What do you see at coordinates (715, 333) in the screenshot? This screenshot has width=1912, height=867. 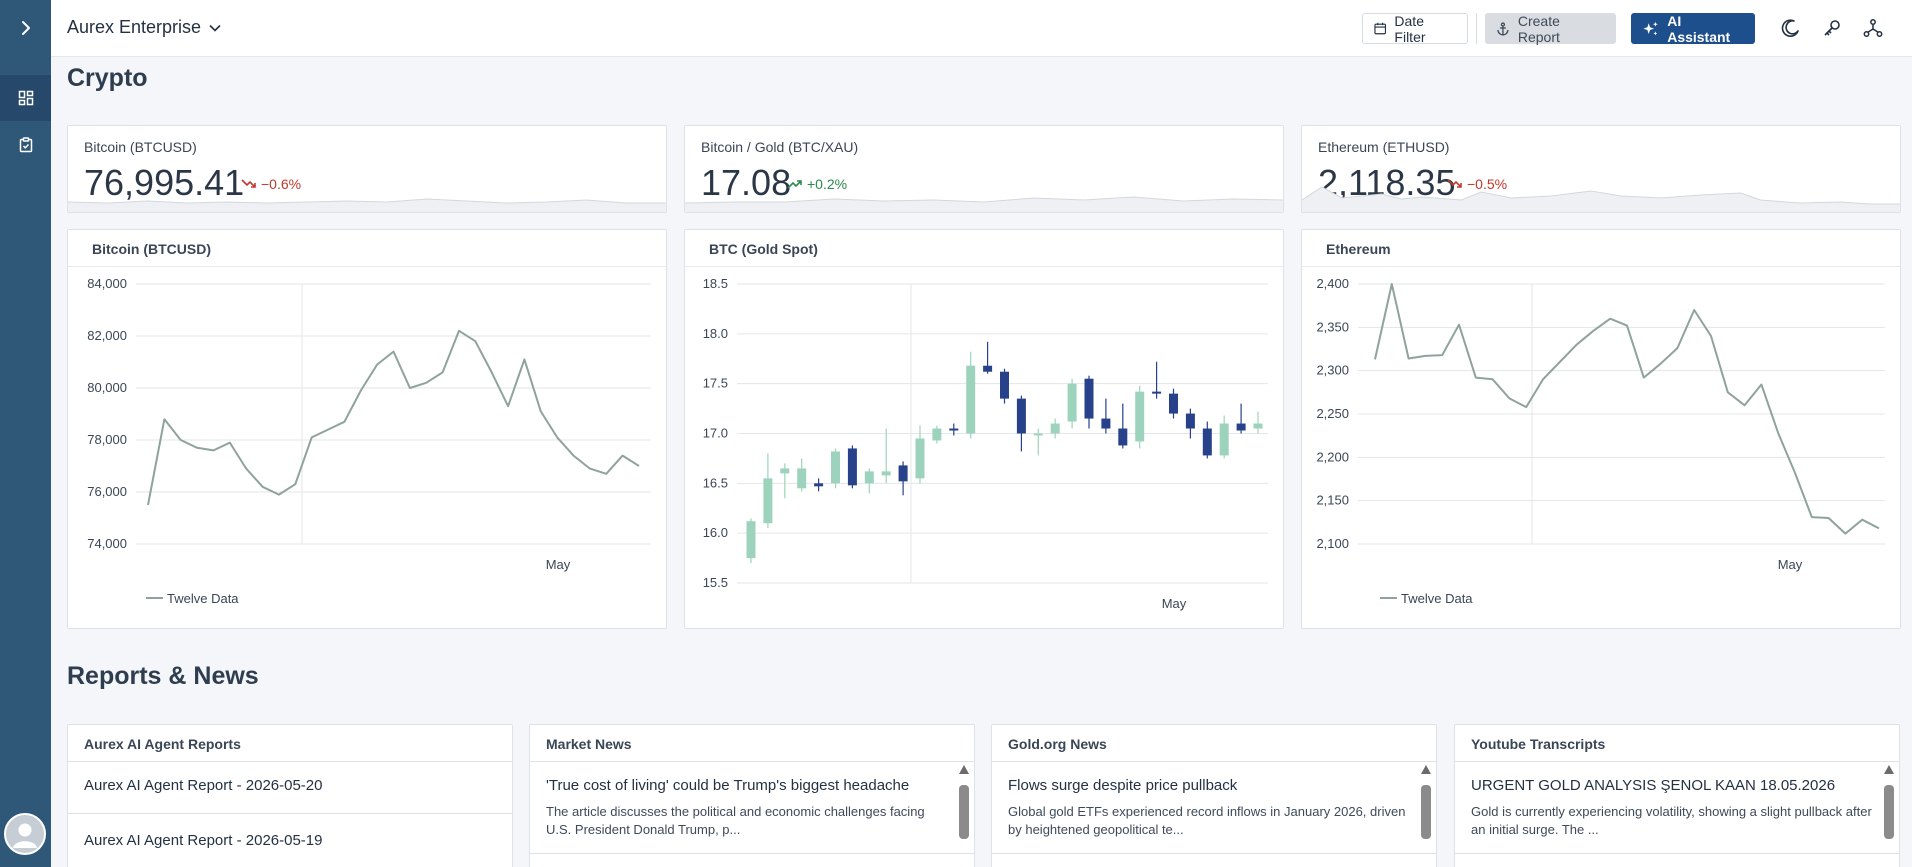 I see `y-tick-label: 18.0` at bounding box center [715, 333].